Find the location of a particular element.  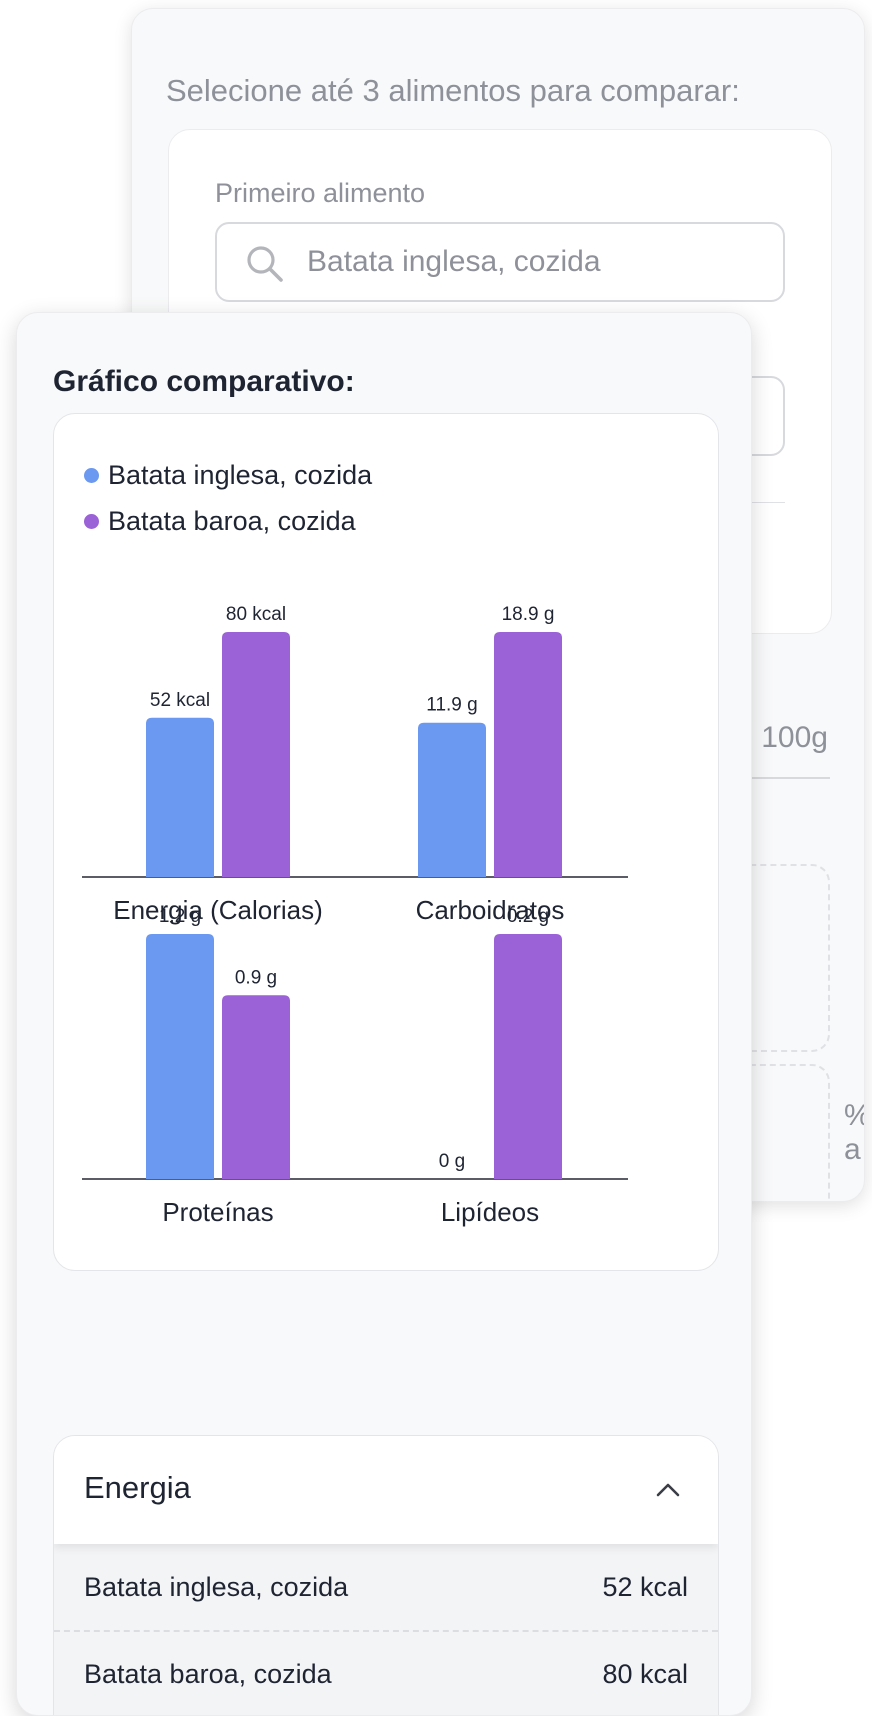

category-label: Lipídeos is located at coordinates (490, 1212).